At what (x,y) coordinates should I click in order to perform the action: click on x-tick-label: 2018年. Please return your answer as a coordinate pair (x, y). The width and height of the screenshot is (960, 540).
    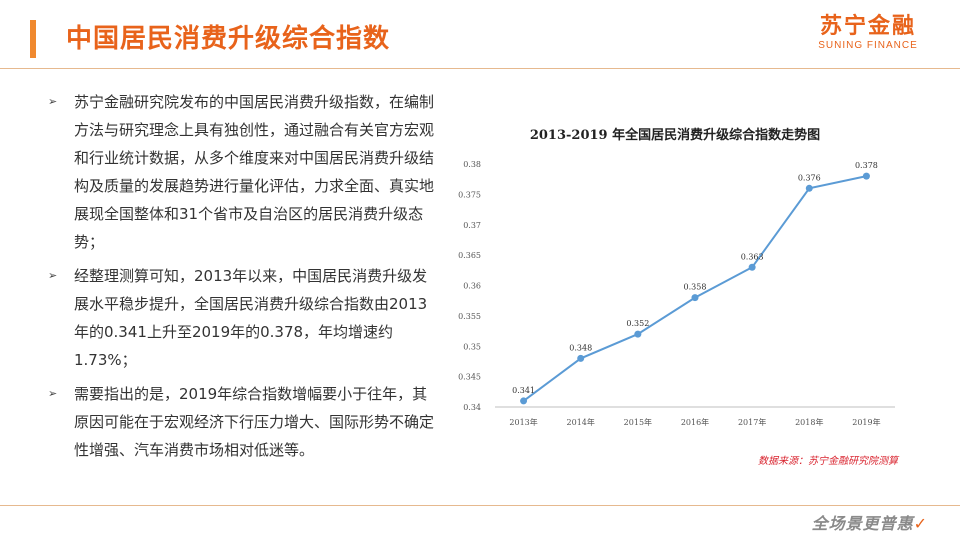
    Looking at the image, I should click on (809, 422).